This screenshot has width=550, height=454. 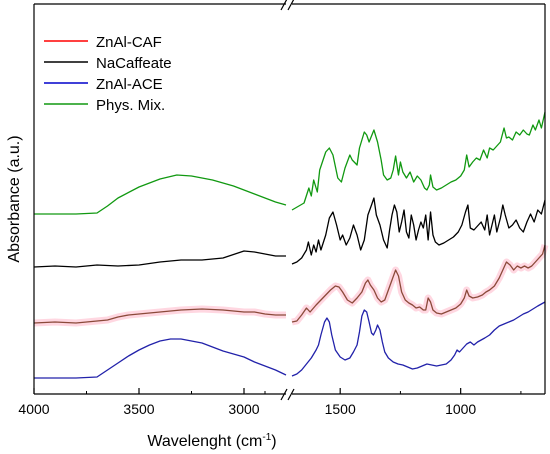 I want to click on series-line-nacaffeate-right, so click(x=418, y=231).